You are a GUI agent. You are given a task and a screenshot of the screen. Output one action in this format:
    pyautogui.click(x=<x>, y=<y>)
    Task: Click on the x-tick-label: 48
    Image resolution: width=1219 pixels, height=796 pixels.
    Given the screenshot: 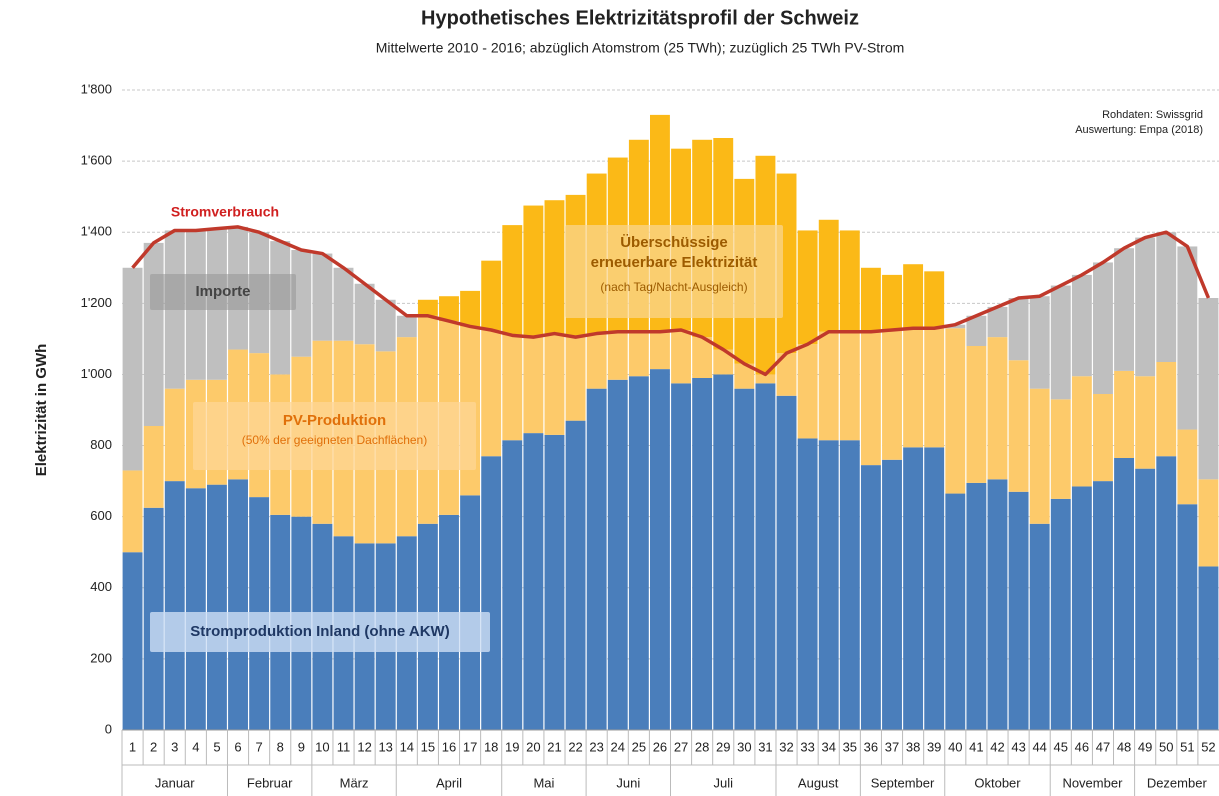 What is the action you would take?
    pyautogui.click(x=1124, y=746)
    